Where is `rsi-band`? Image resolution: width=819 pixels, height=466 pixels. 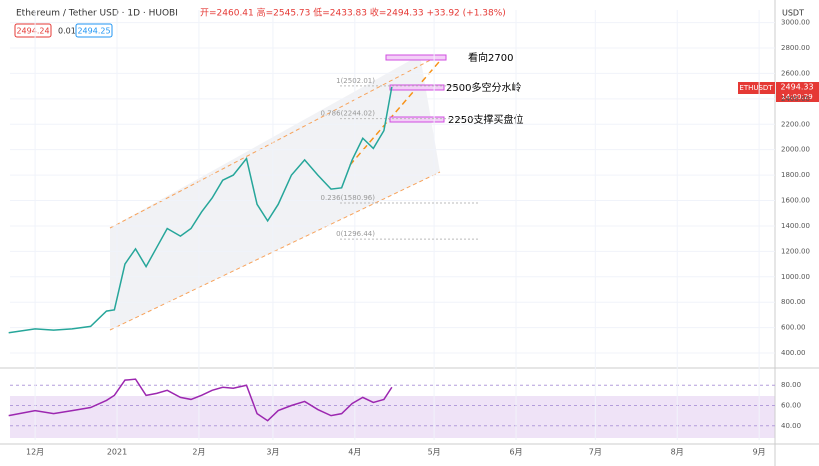
rsi-band is located at coordinates (392, 417).